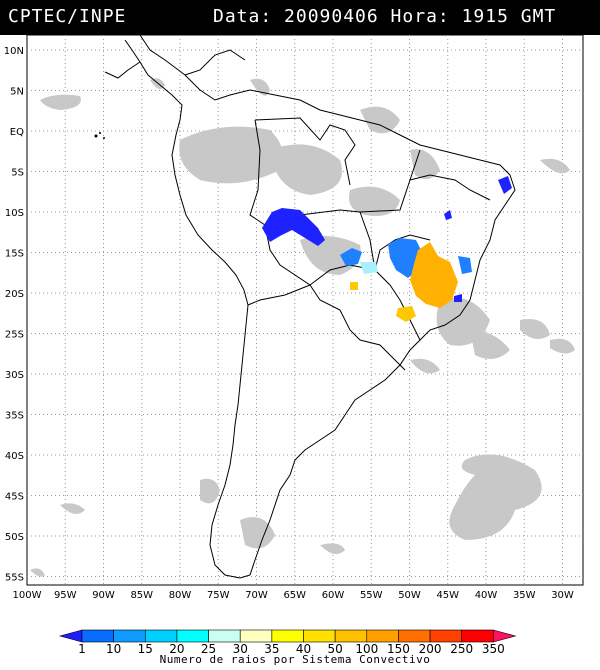 This screenshot has height=670, width=600. Describe the element at coordinates (458, 298) in the screenshot. I see `system-minas-south` at that location.